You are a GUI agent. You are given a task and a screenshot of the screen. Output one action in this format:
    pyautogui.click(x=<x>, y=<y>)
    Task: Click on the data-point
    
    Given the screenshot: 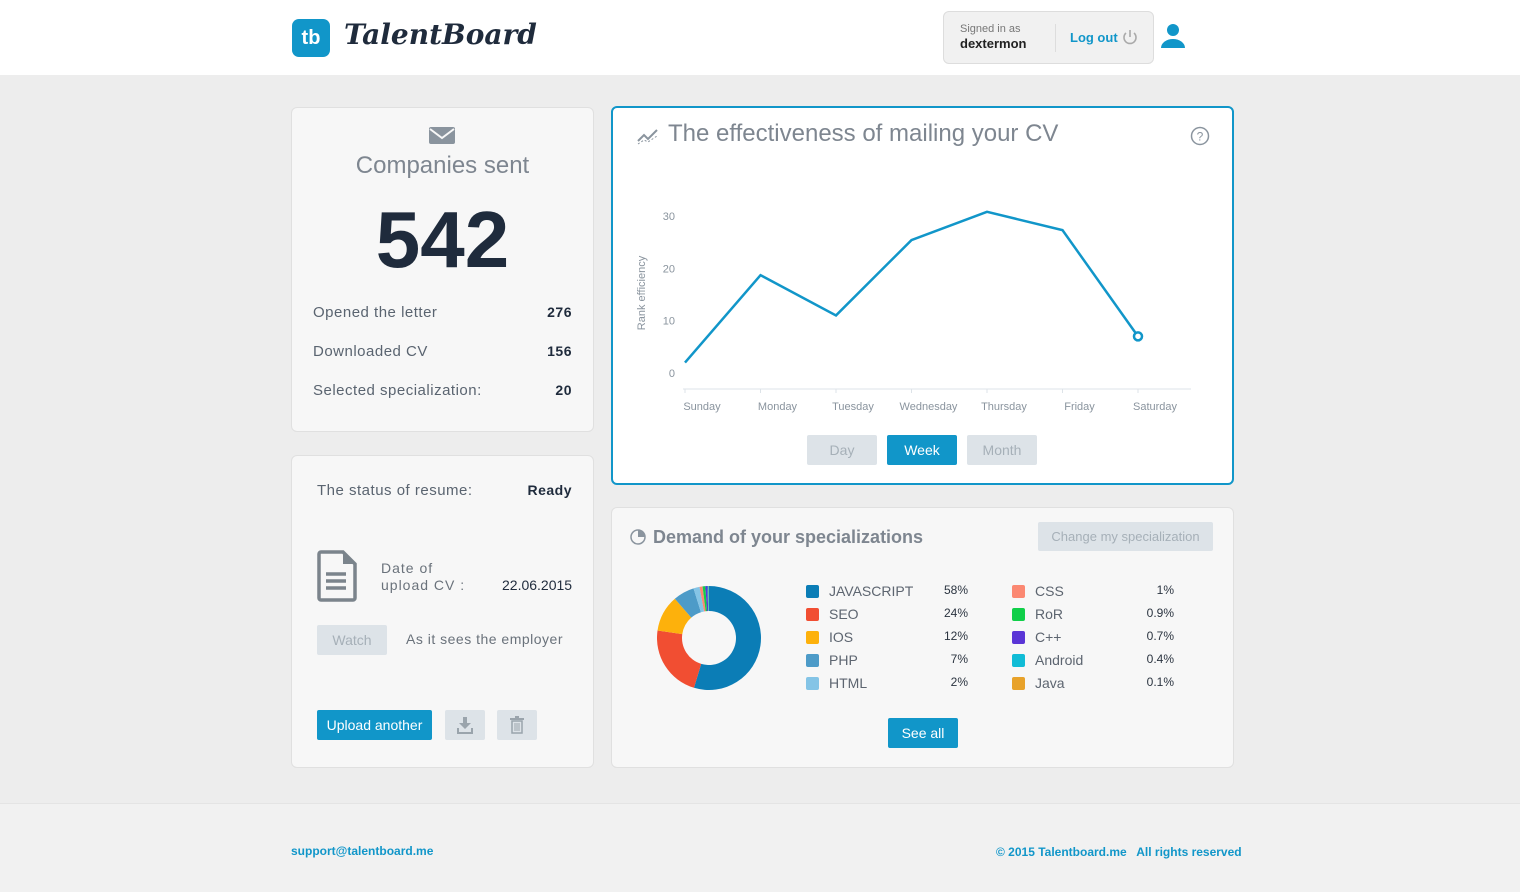 What is the action you would take?
    pyautogui.click(x=1138, y=336)
    